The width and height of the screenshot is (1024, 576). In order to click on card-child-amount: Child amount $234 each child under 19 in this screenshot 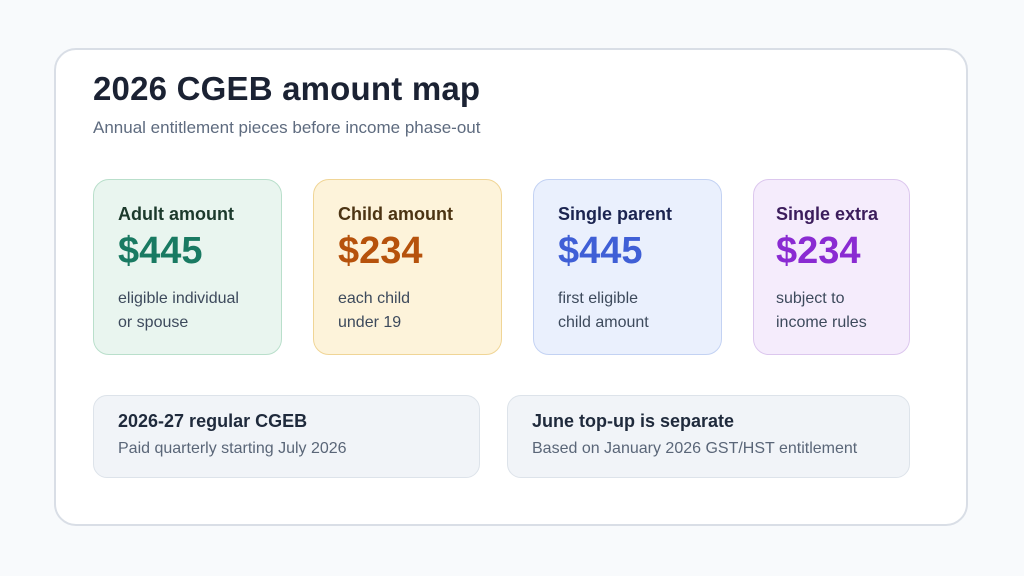, I will do `click(407, 267)`.